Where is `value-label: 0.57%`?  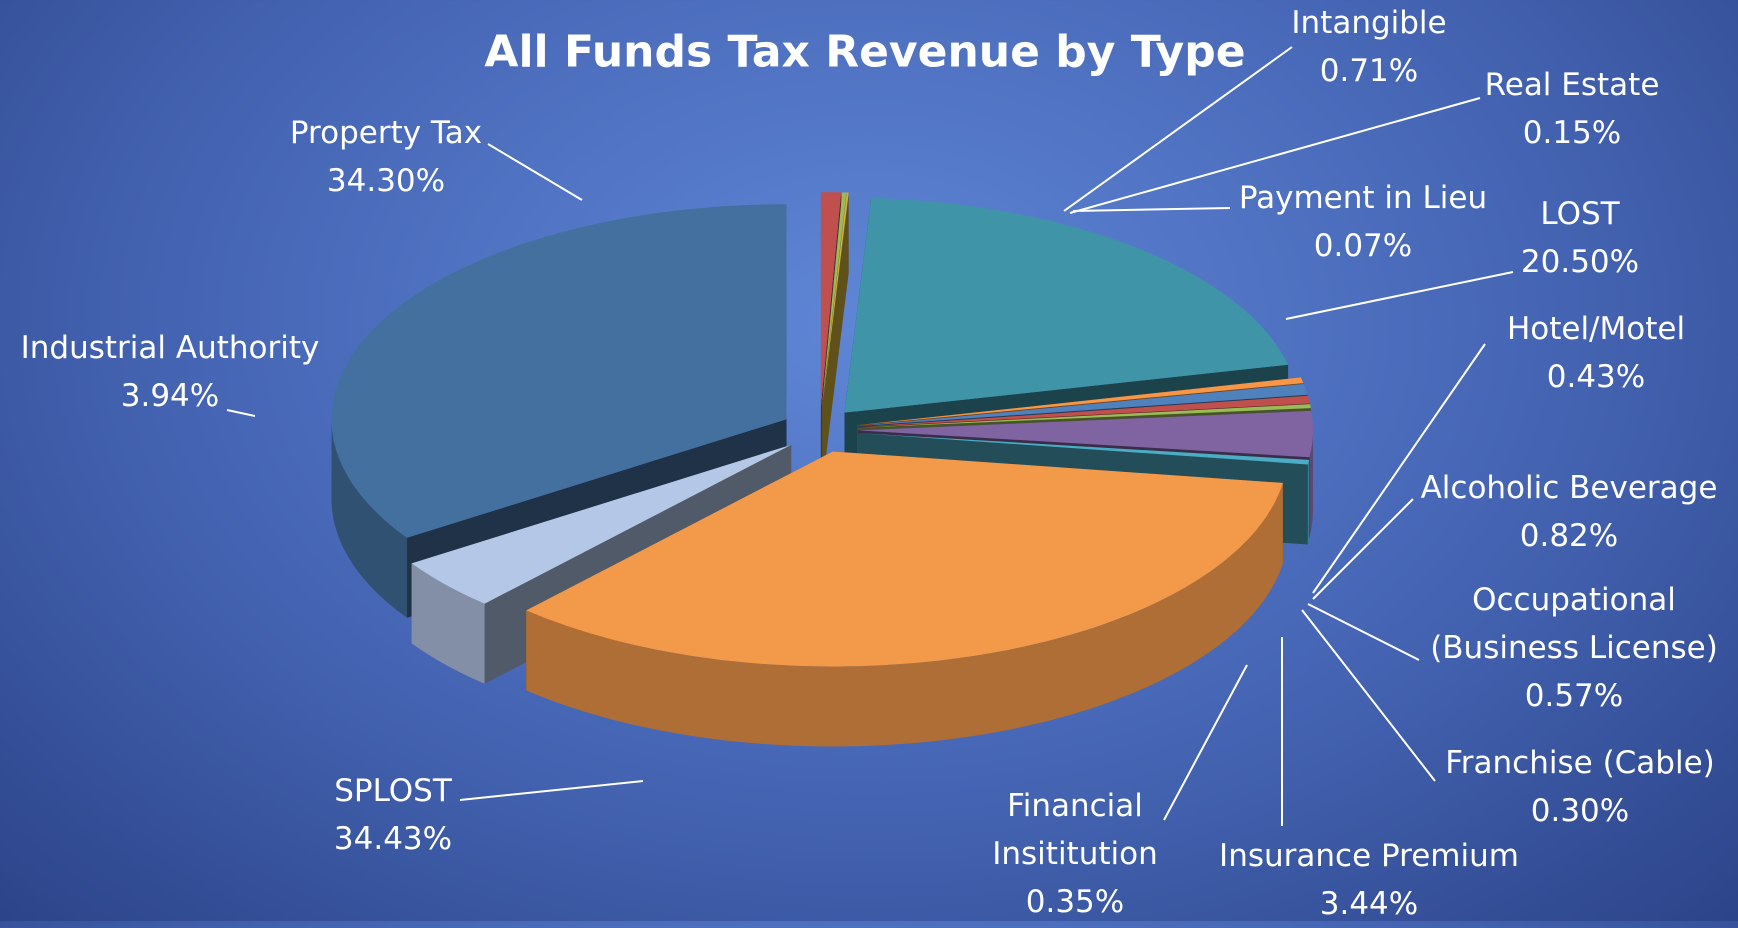
value-label: 0.57% is located at coordinates (1574, 696).